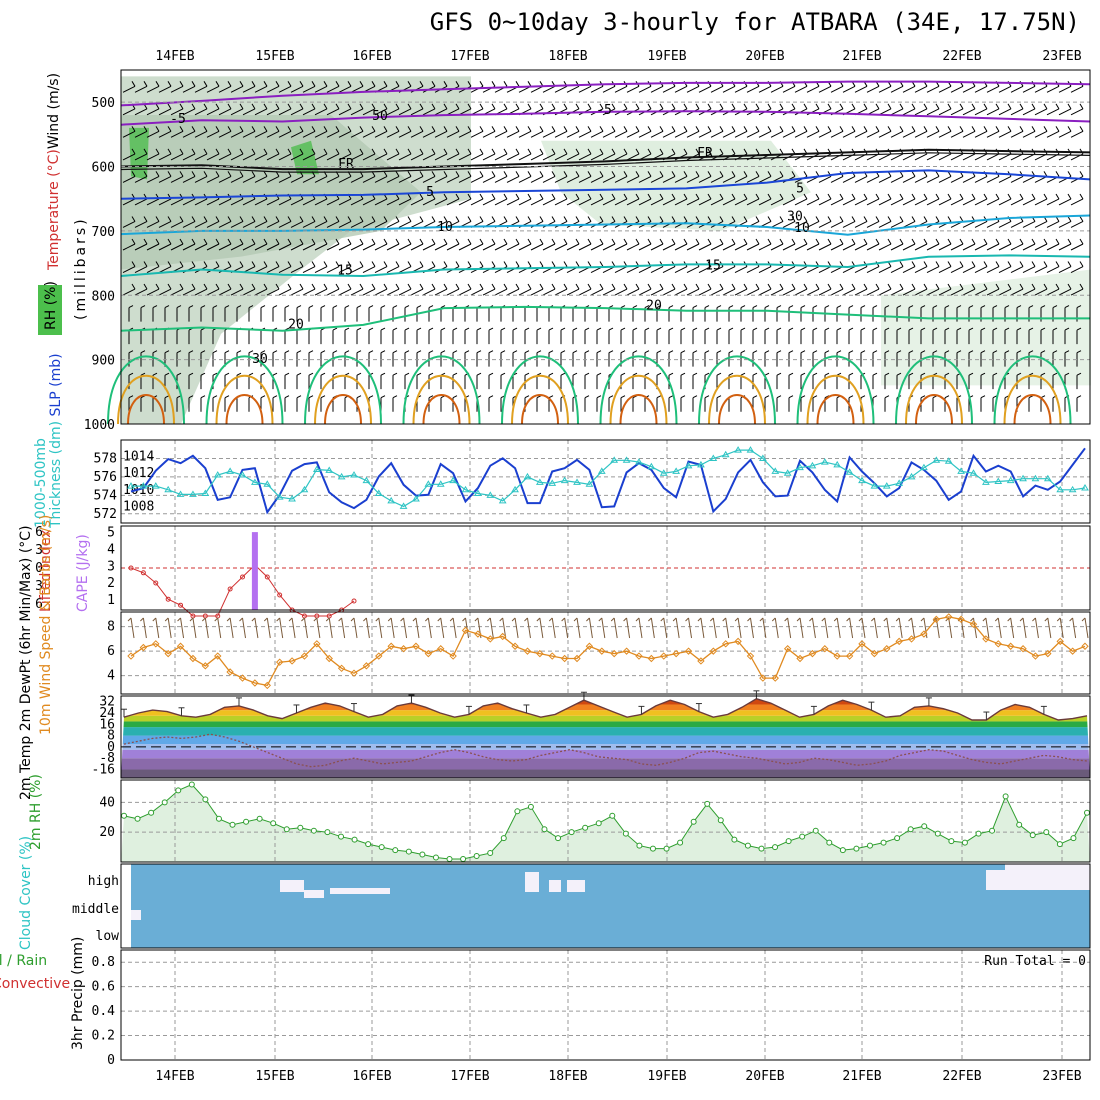 This screenshot has width=1100, height=1100. Describe the element at coordinates (605, 773) in the screenshot. I see `temp-band` at that location.